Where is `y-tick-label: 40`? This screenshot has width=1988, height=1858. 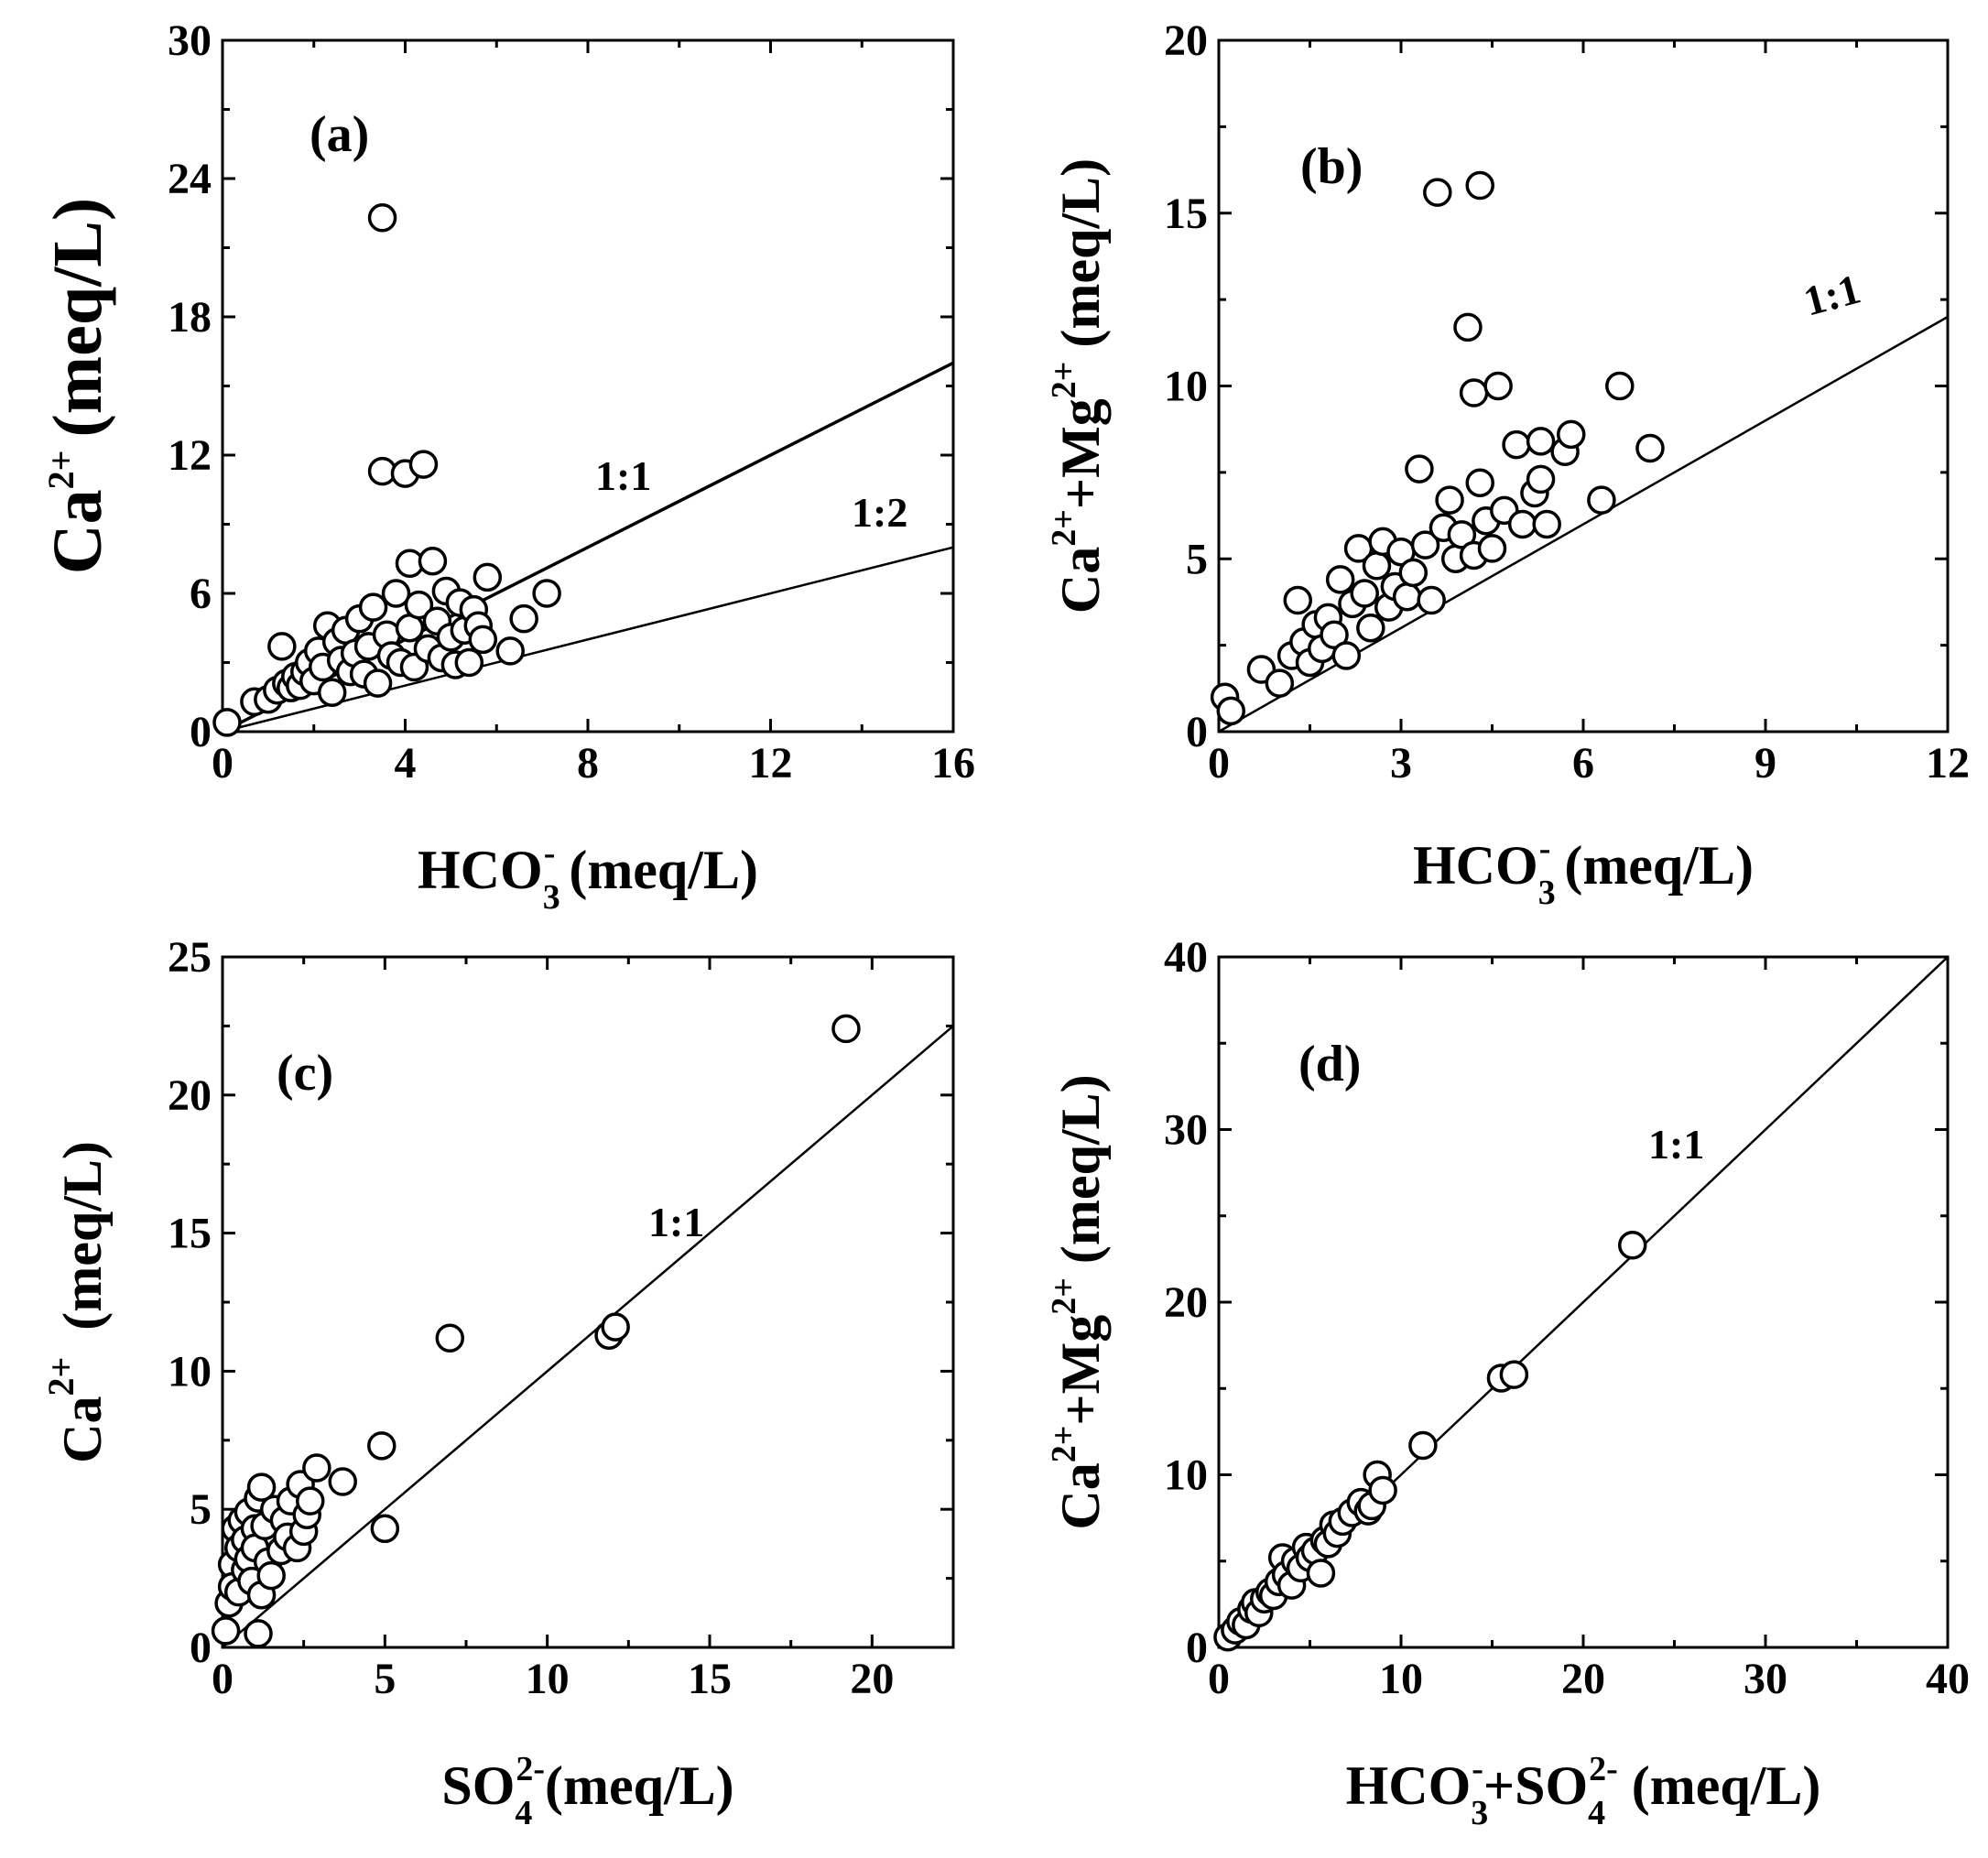
y-tick-label: 40 is located at coordinates (1186, 957).